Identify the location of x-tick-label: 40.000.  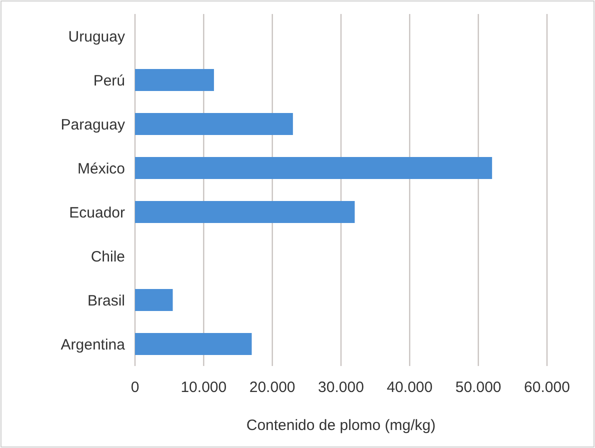
(409, 387).